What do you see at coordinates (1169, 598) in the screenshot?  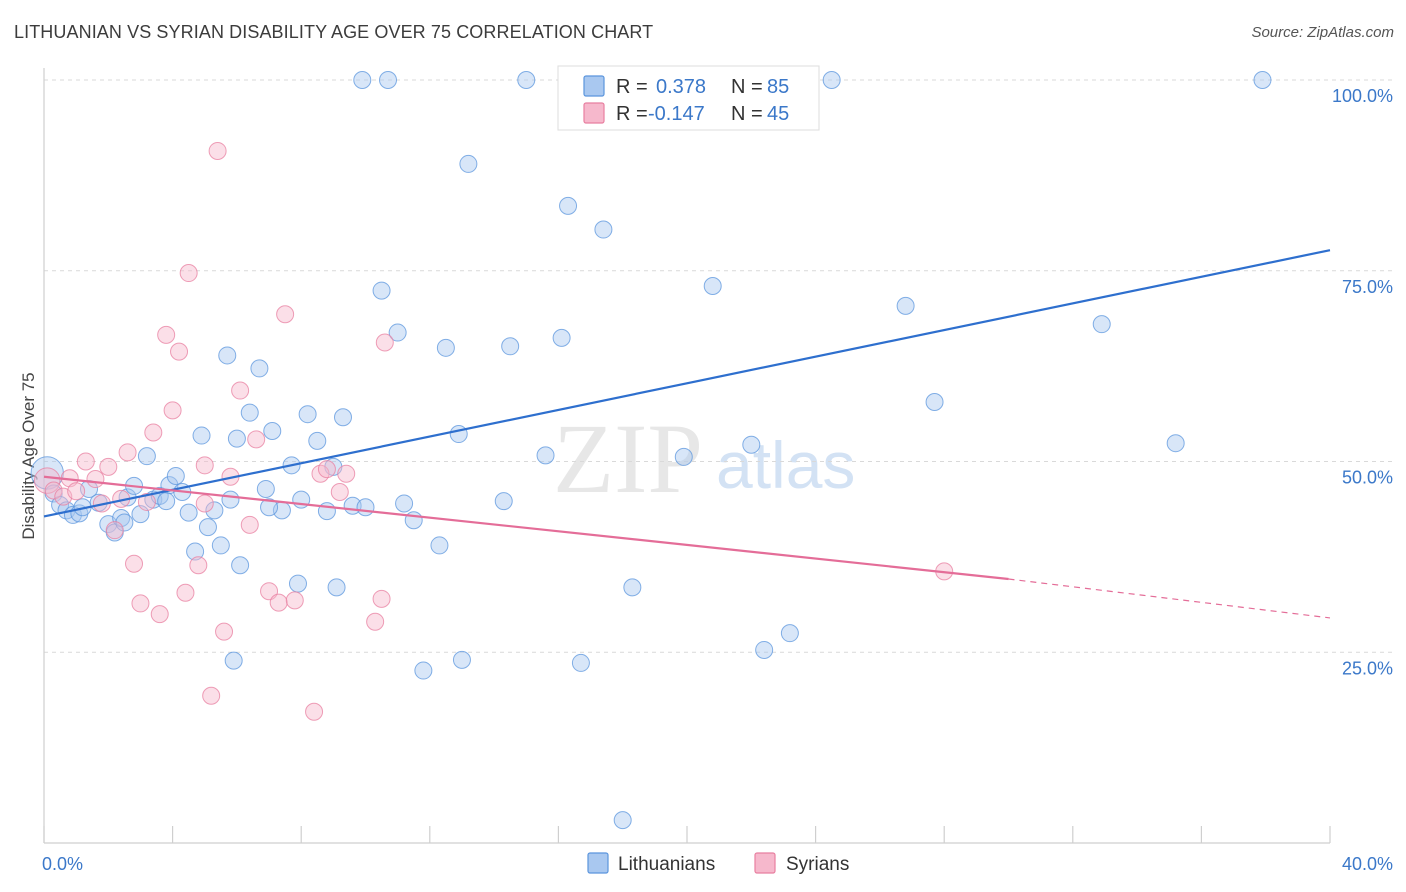 I see `trend-line-extension-syrians` at bounding box center [1169, 598].